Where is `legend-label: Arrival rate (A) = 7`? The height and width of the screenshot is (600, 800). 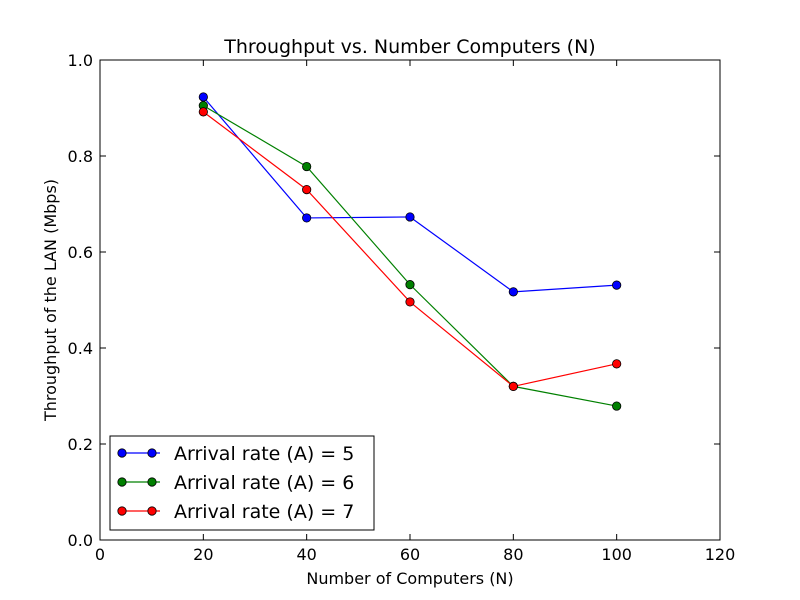
legend-label: Arrival rate (A) = 7 is located at coordinates (264, 512).